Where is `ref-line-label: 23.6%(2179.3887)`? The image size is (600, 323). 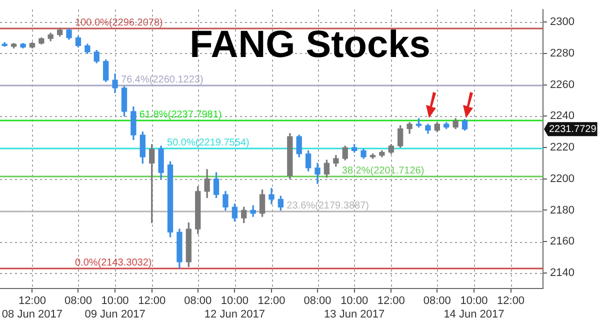
ref-line-label: 23.6%(2179.3887) is located at coordinates (327, 206).